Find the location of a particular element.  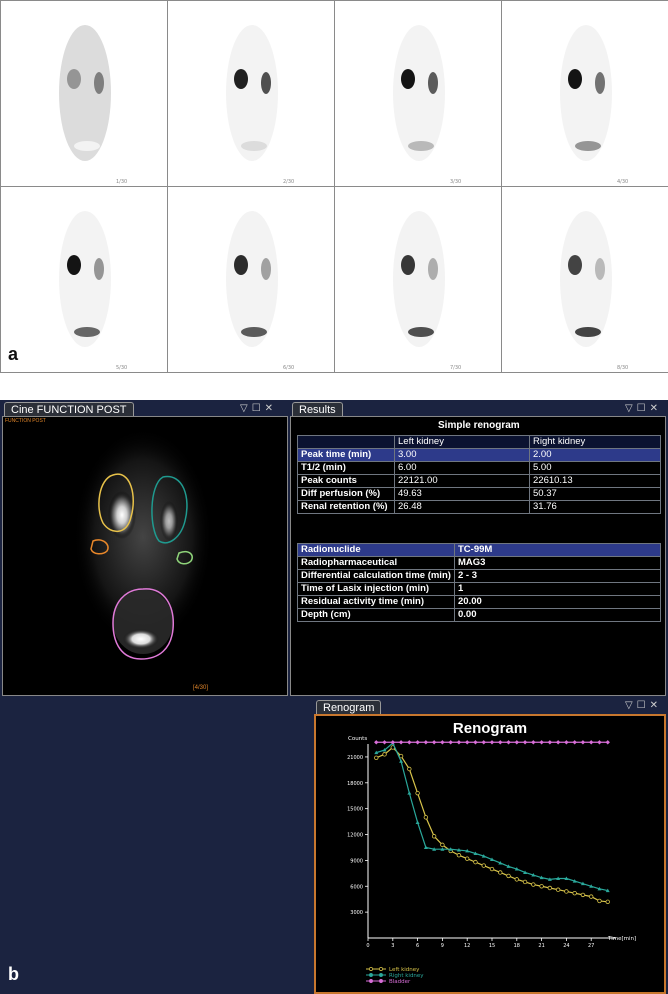

x-tick-label: 12 is located at coordinates (467, 946).